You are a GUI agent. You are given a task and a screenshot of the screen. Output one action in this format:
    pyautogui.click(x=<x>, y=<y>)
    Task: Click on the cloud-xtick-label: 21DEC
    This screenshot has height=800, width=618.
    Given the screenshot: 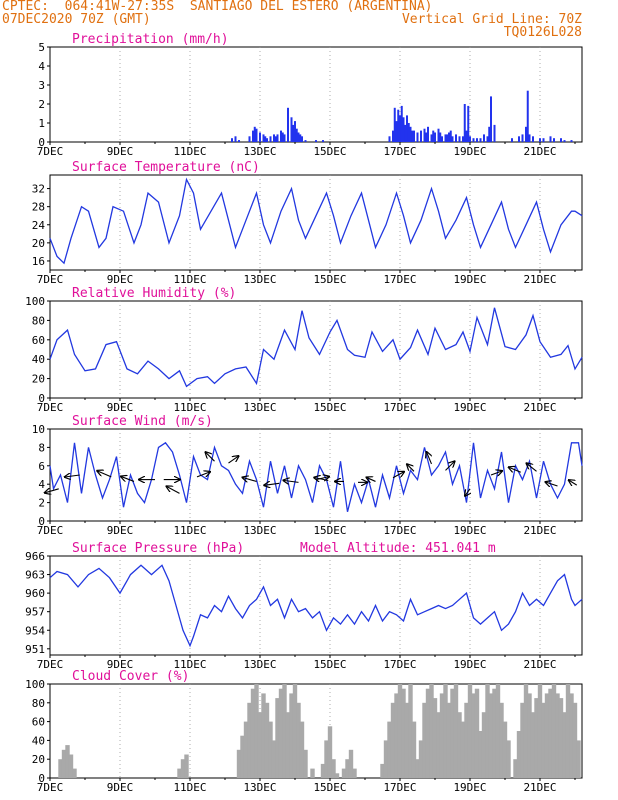 What is the action you would take?
    pyautogui.click(x=539, y=787)
    